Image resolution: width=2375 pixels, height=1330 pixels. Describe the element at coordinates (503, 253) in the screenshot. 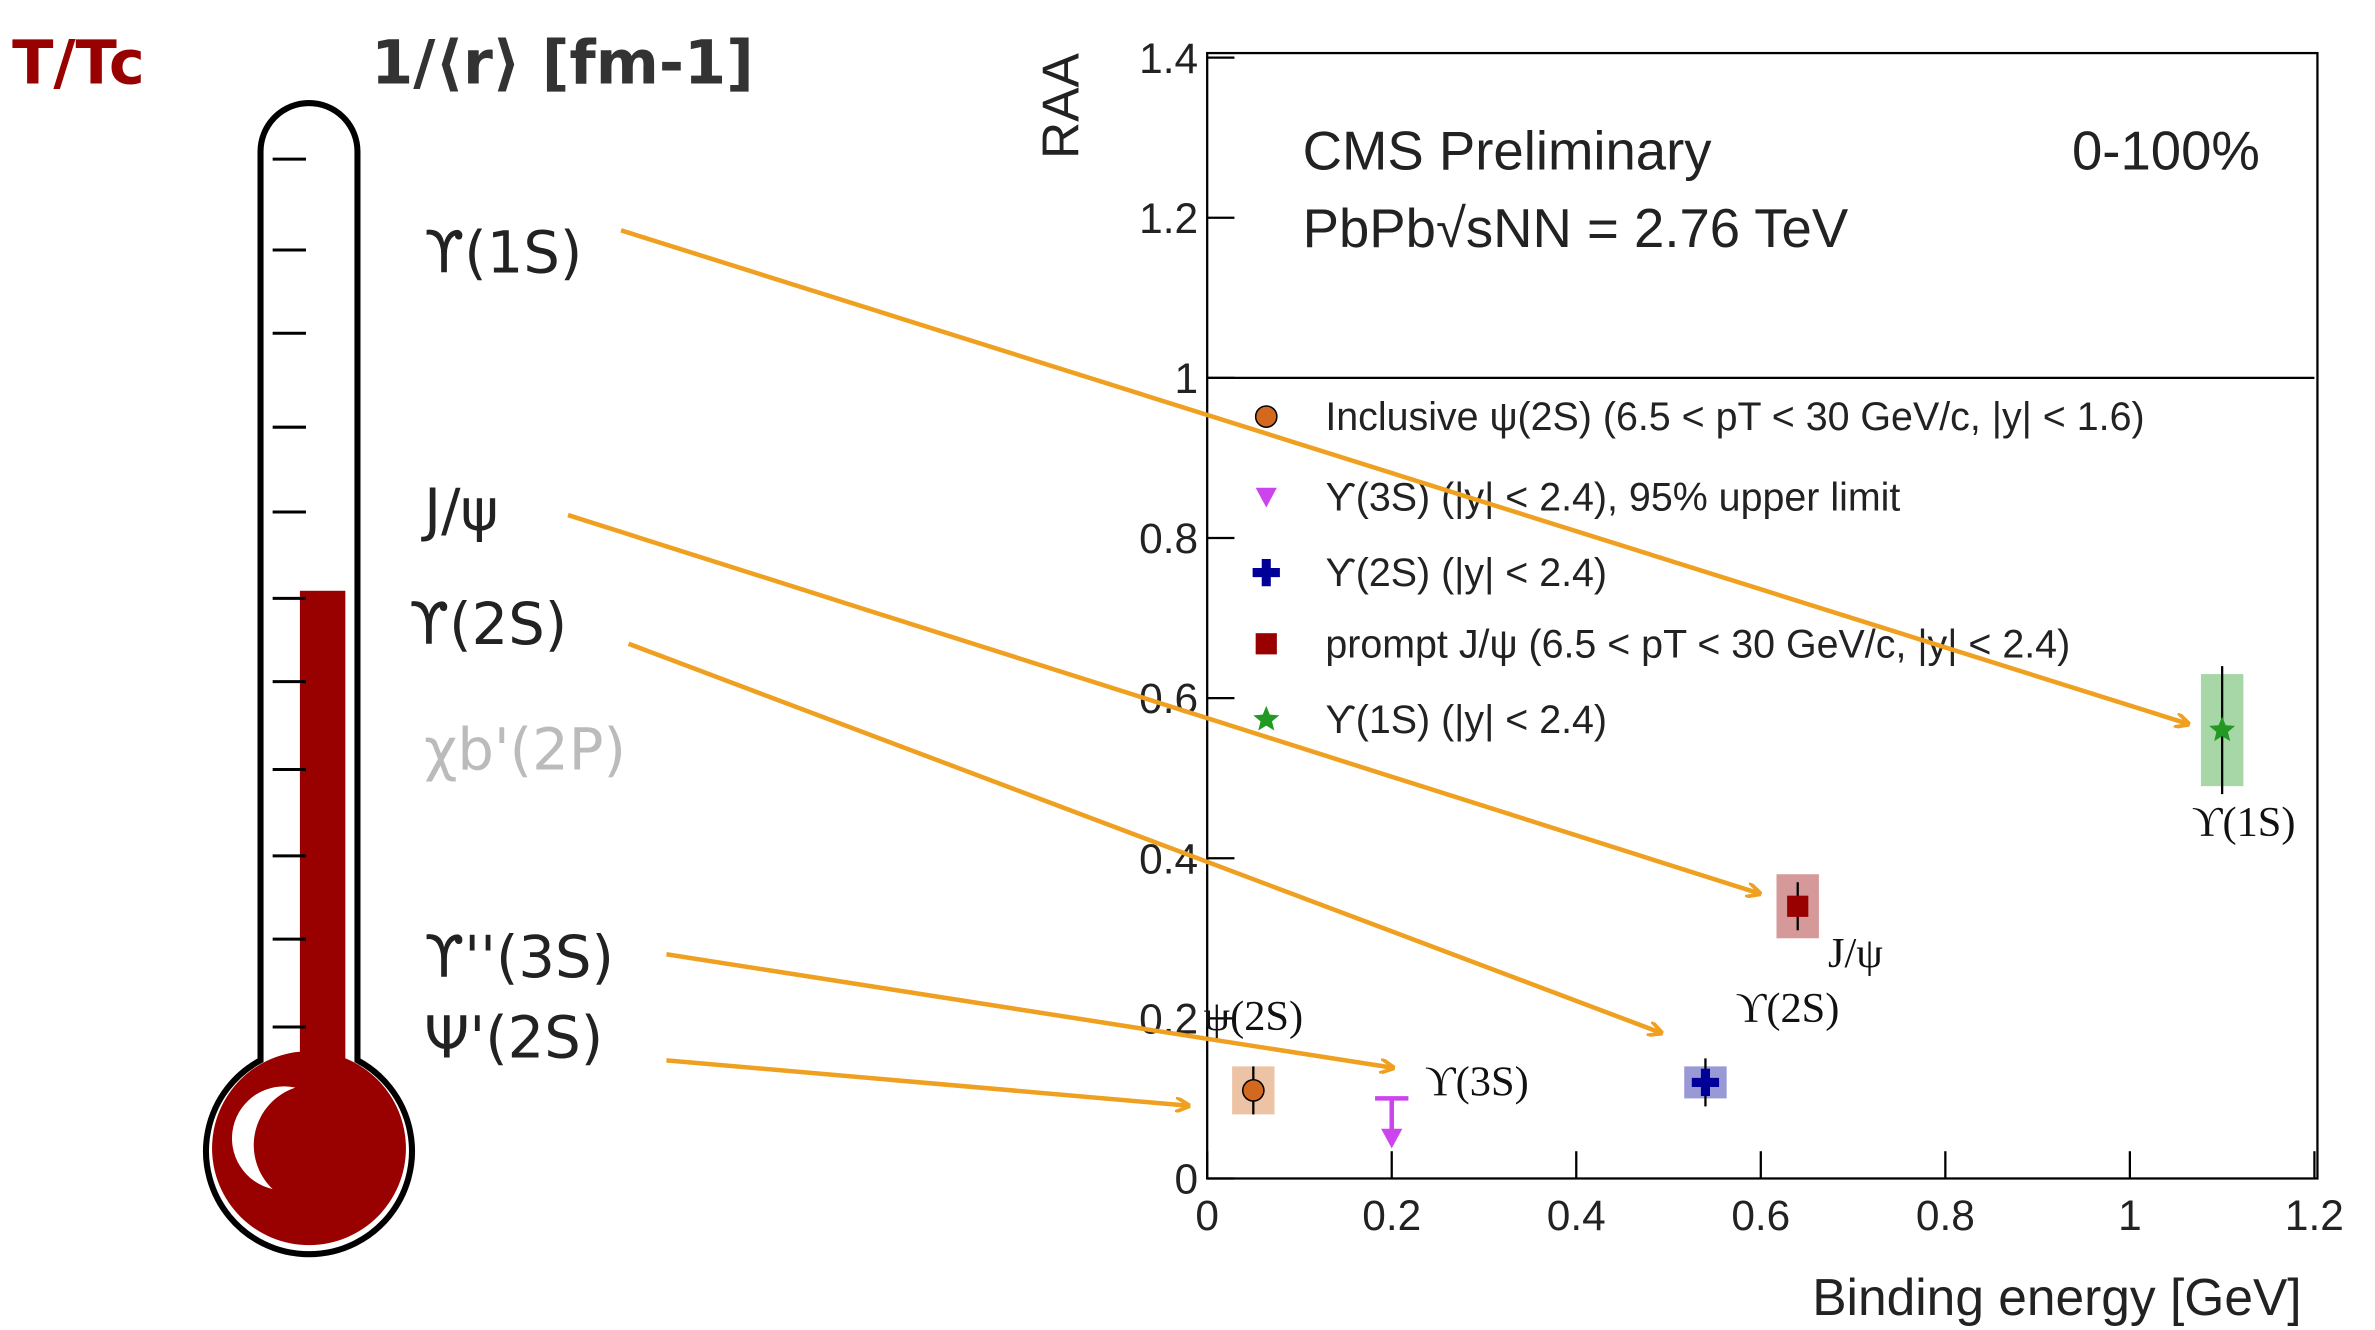

I see `thermo-label: ϒ(1S)` at that location.